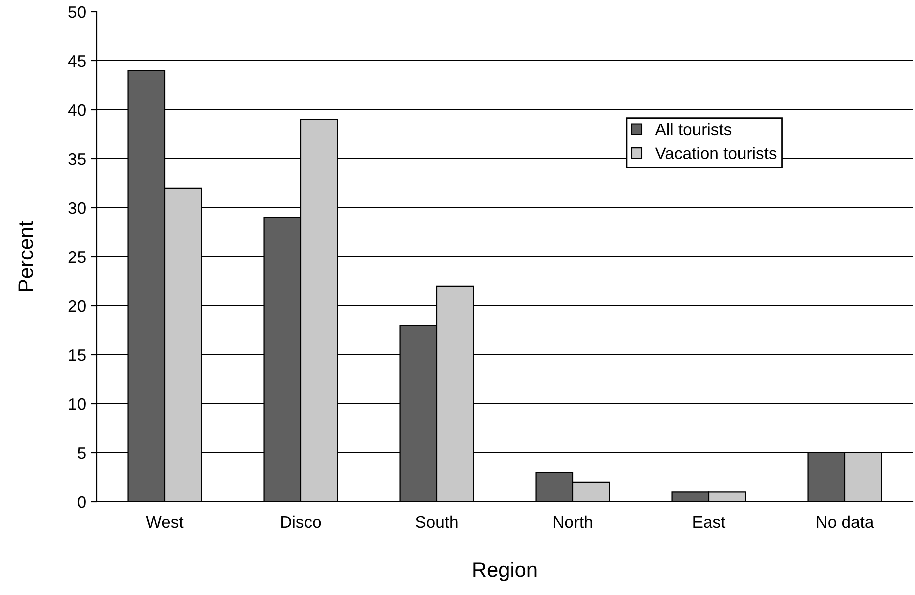 This screenshot has height=595, width=915. What do you see at coordinates (716, 153) in the screenshot?
I see `legend-label: Vacation tourists` at bounding box center [716, 153].